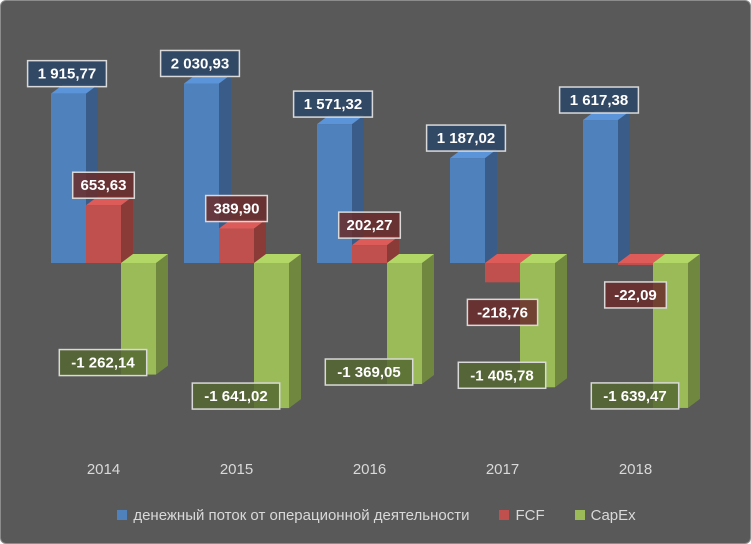  Describe the element at coordinates (579, 515) in the screenshot. I see `legend-swatch-capex` at that location.